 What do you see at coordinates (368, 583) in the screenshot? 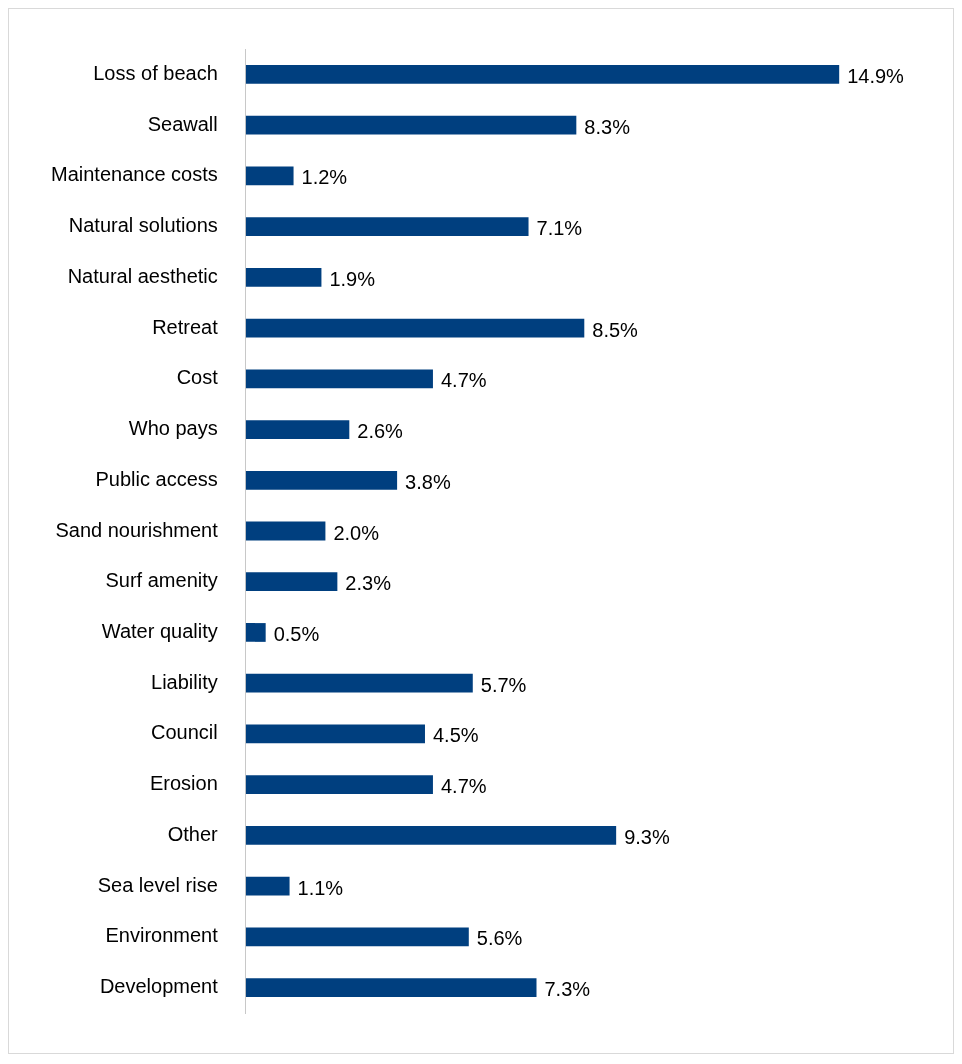
I see `data-label: 2.3%` at bounding box center [368, 583].